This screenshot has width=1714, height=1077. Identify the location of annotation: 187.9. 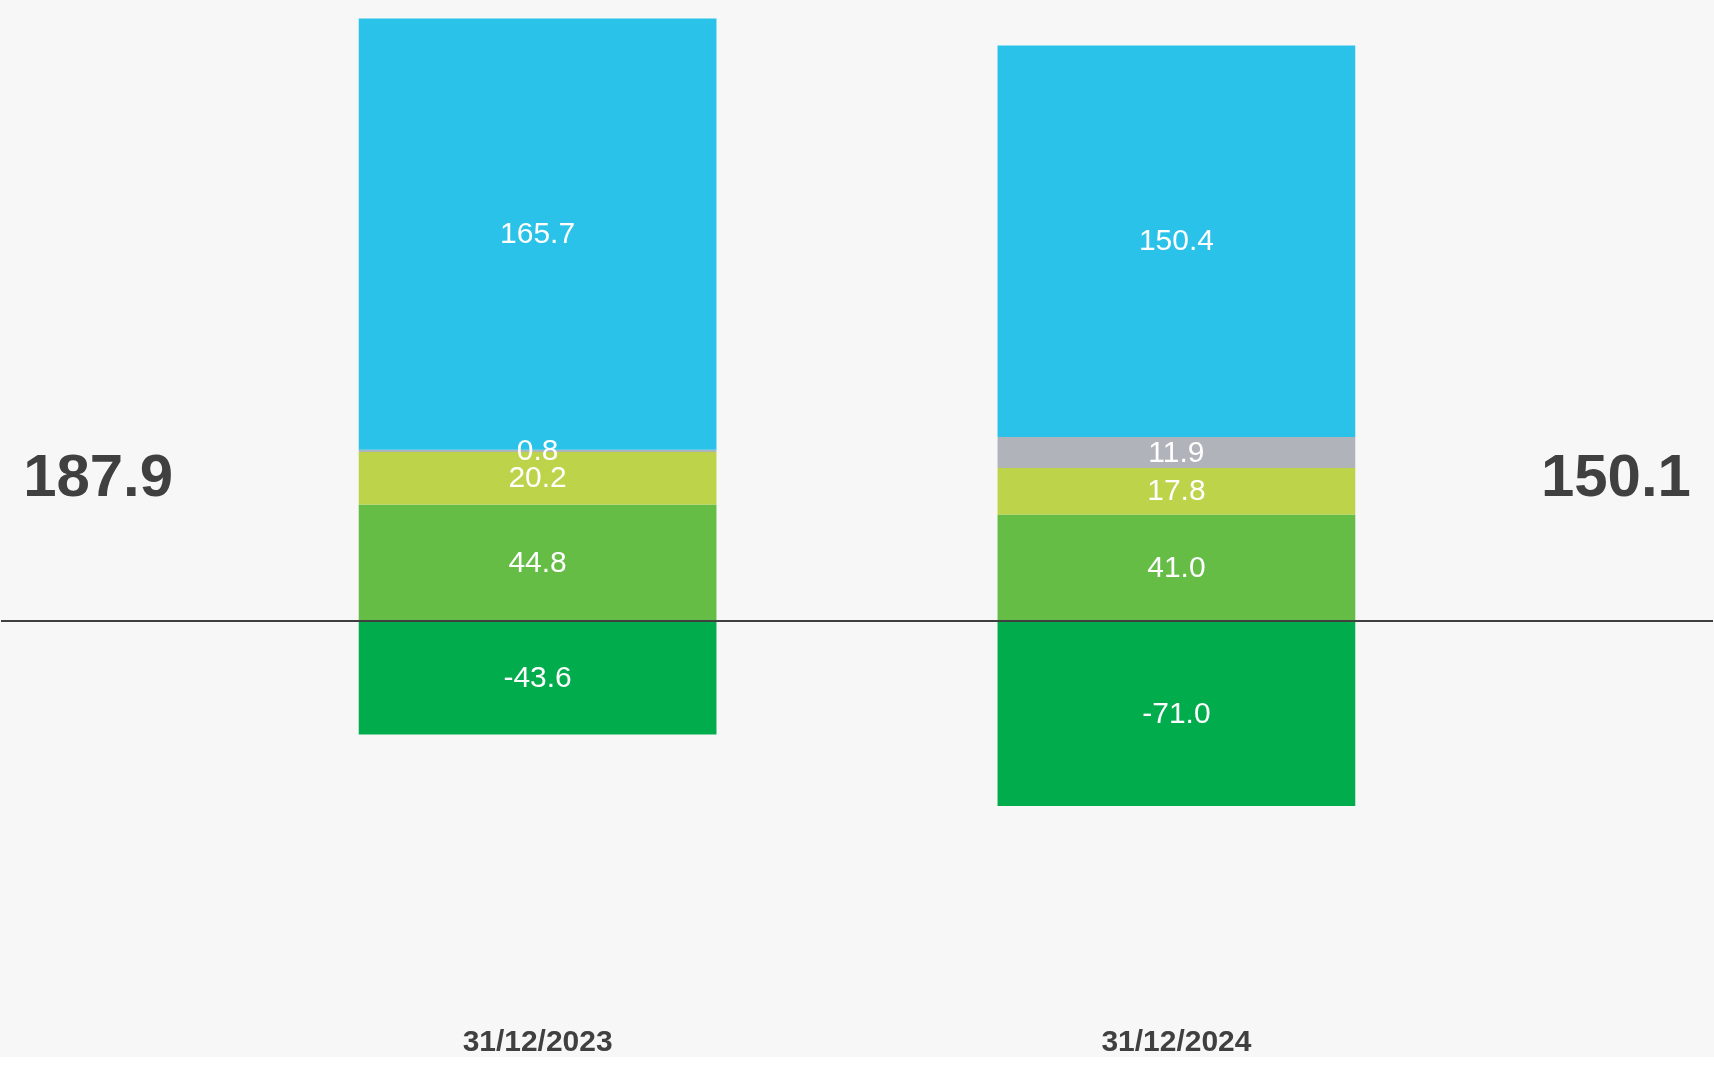
(98, 475).